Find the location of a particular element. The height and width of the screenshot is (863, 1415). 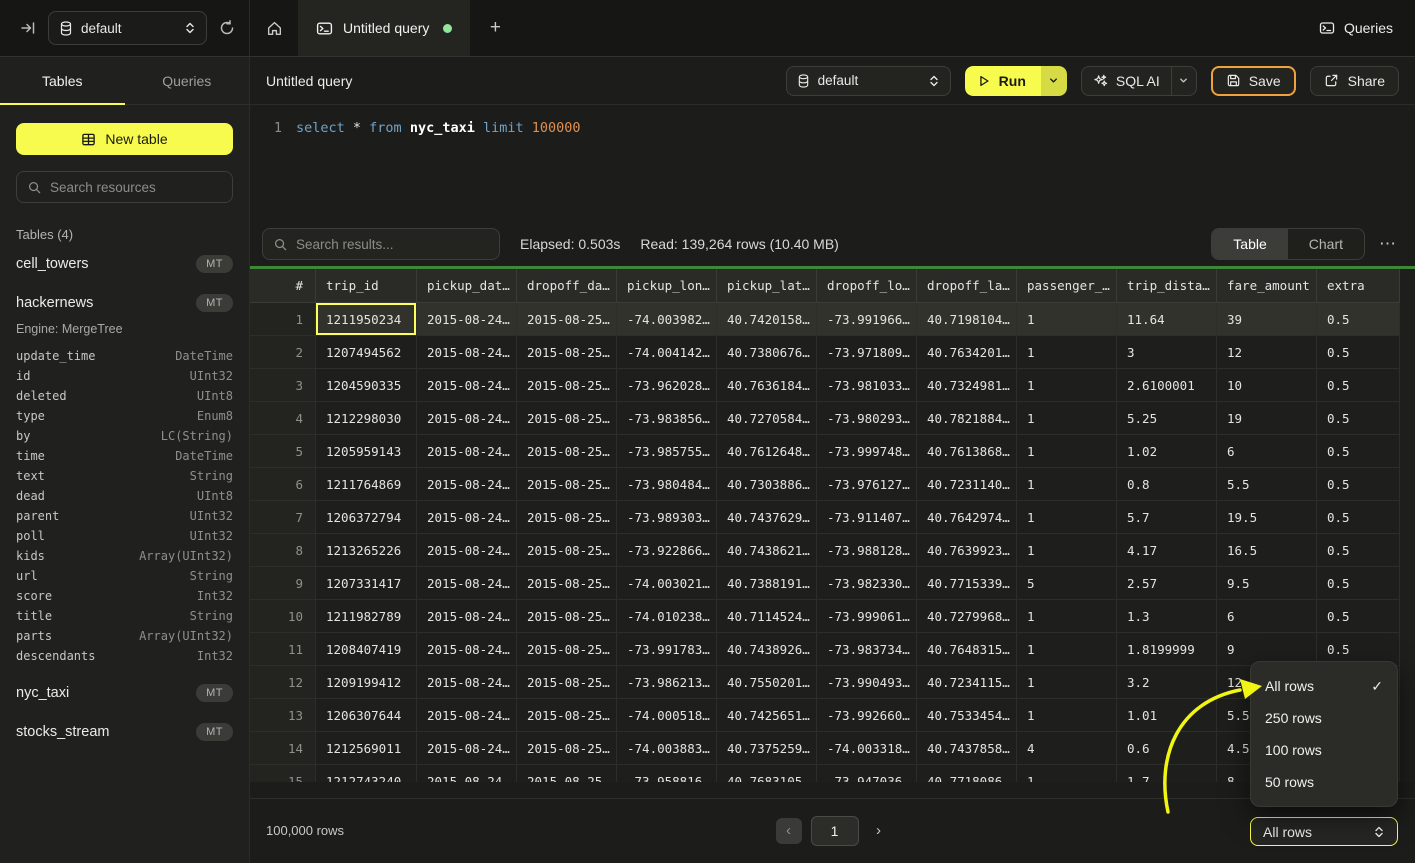

sql-ai-caret is located at coordinates (1183, 80).